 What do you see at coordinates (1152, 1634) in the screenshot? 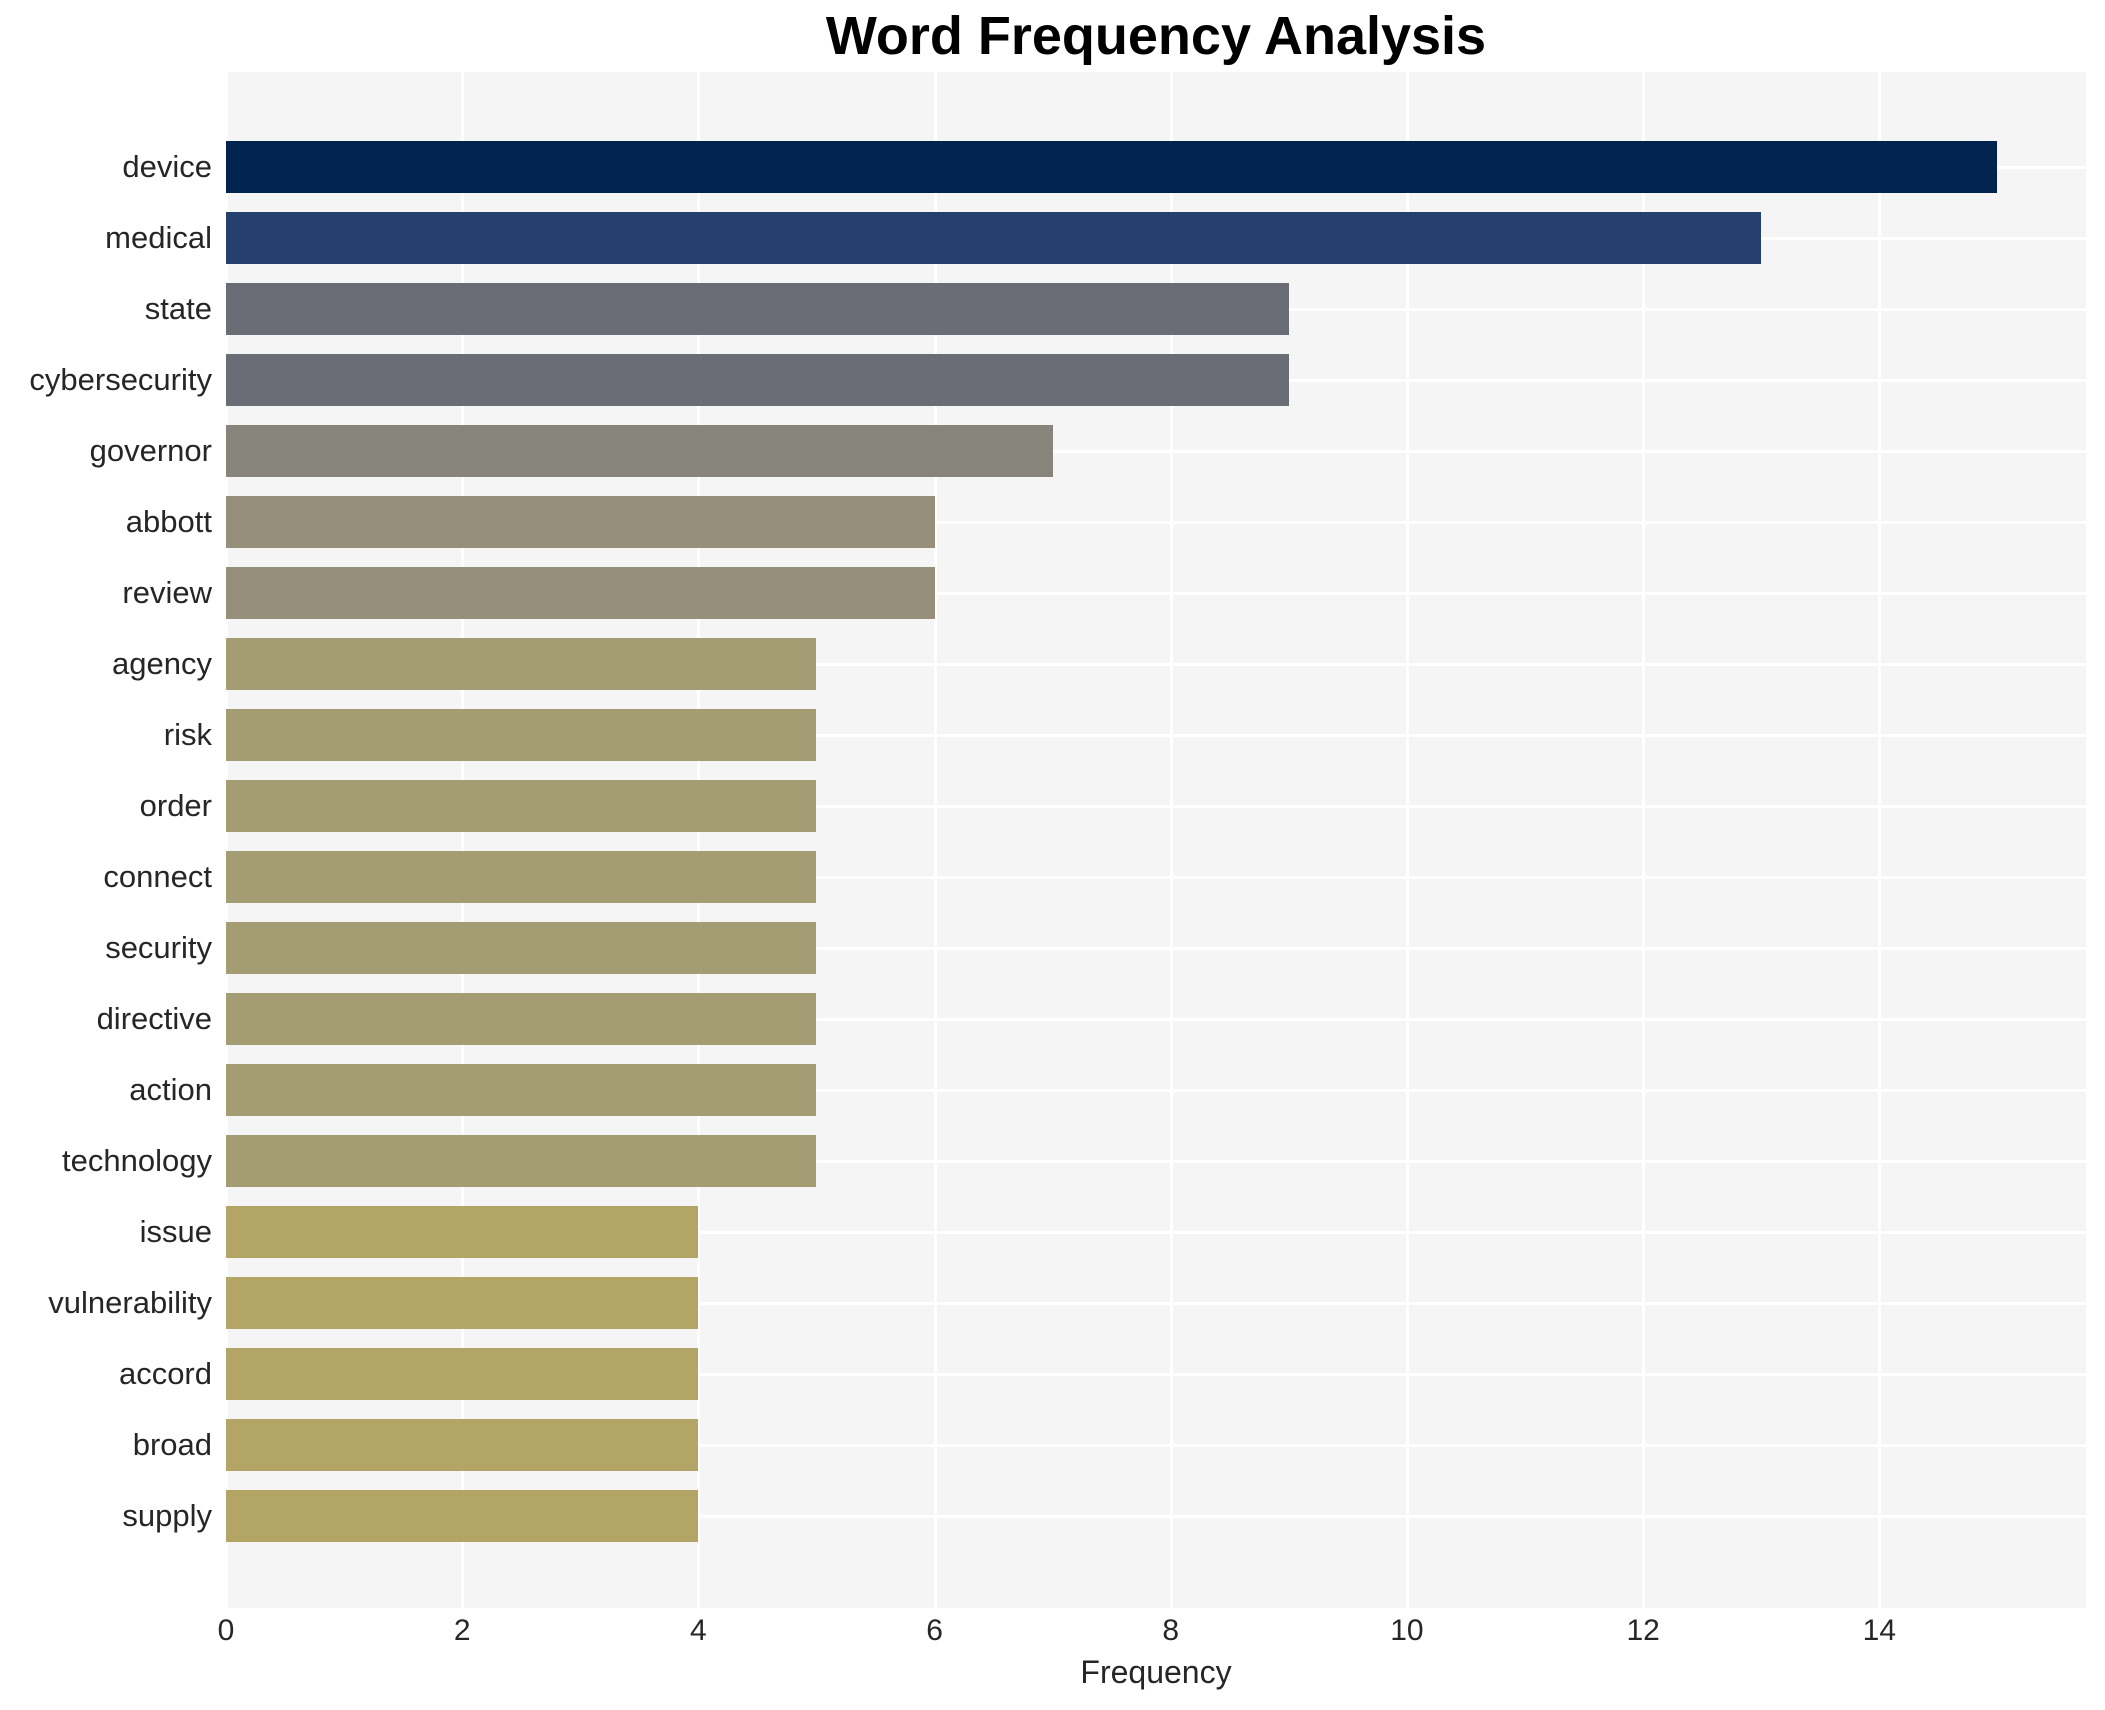
I see `x-axis-ticks: 0 2 4 6 8 10 12 14` at bounding box center [1152, 1634].